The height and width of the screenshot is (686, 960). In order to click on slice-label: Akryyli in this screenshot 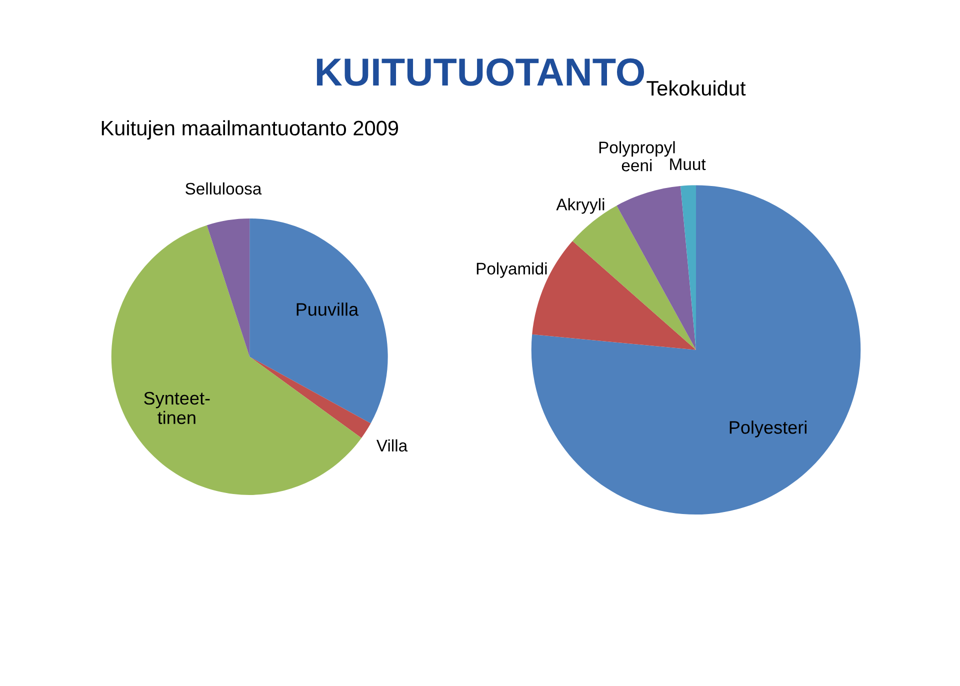, I will do `click(580, 206)`.